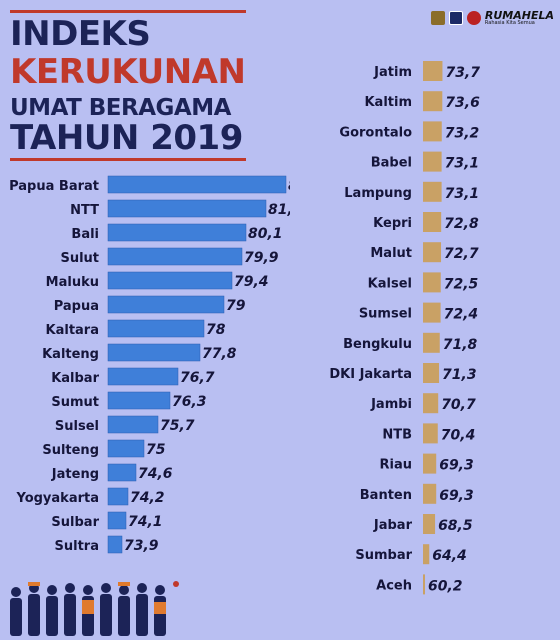  Describe the element at coordinates (76, 306) in the screenshot. I see `left-category-label: Papua` at that location.